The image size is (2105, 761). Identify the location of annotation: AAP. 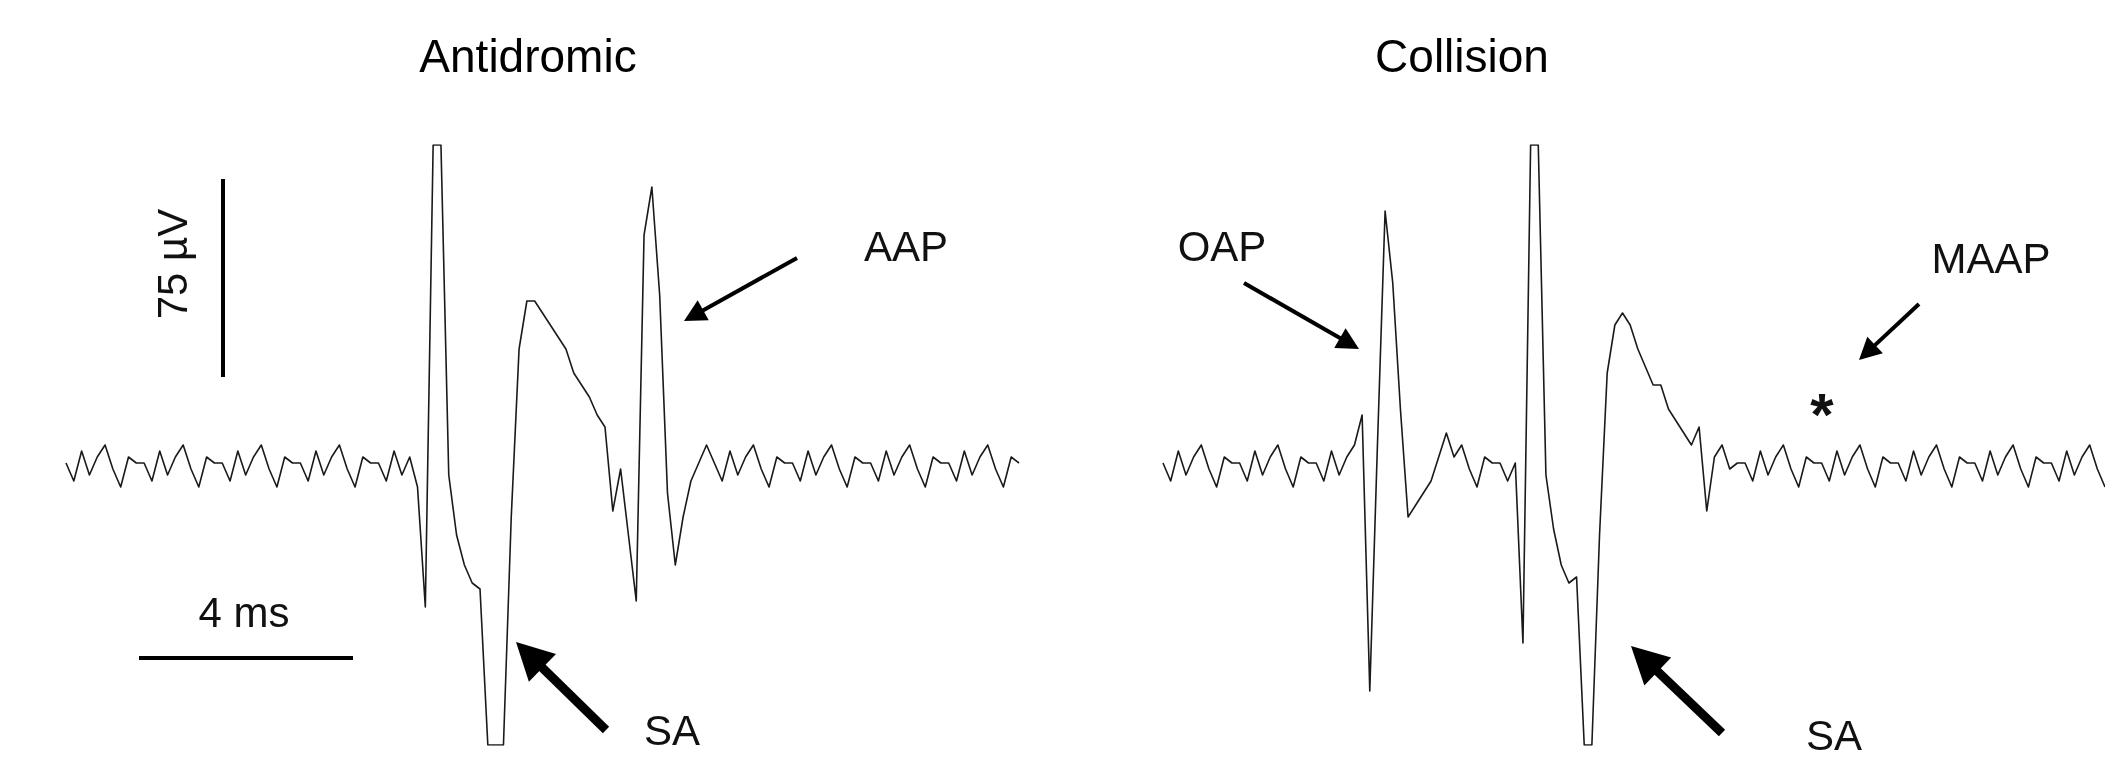
(906, 246).